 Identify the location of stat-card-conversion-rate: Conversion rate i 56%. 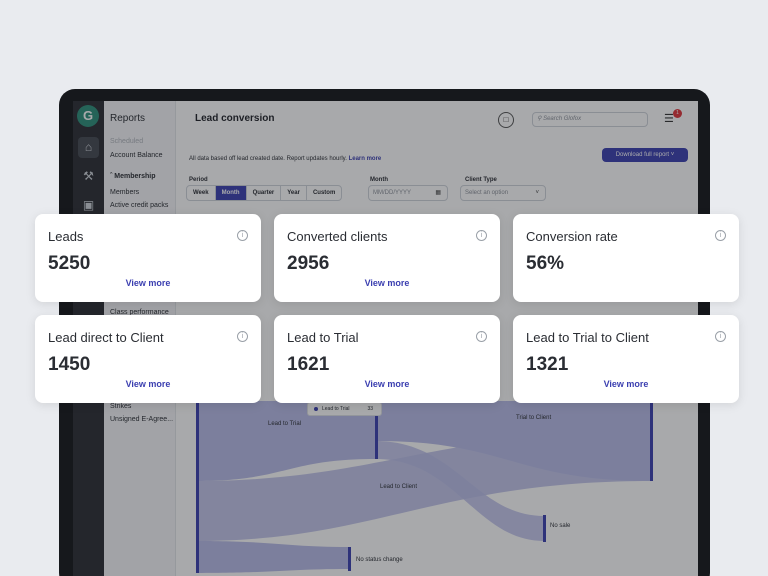
(626, 258).